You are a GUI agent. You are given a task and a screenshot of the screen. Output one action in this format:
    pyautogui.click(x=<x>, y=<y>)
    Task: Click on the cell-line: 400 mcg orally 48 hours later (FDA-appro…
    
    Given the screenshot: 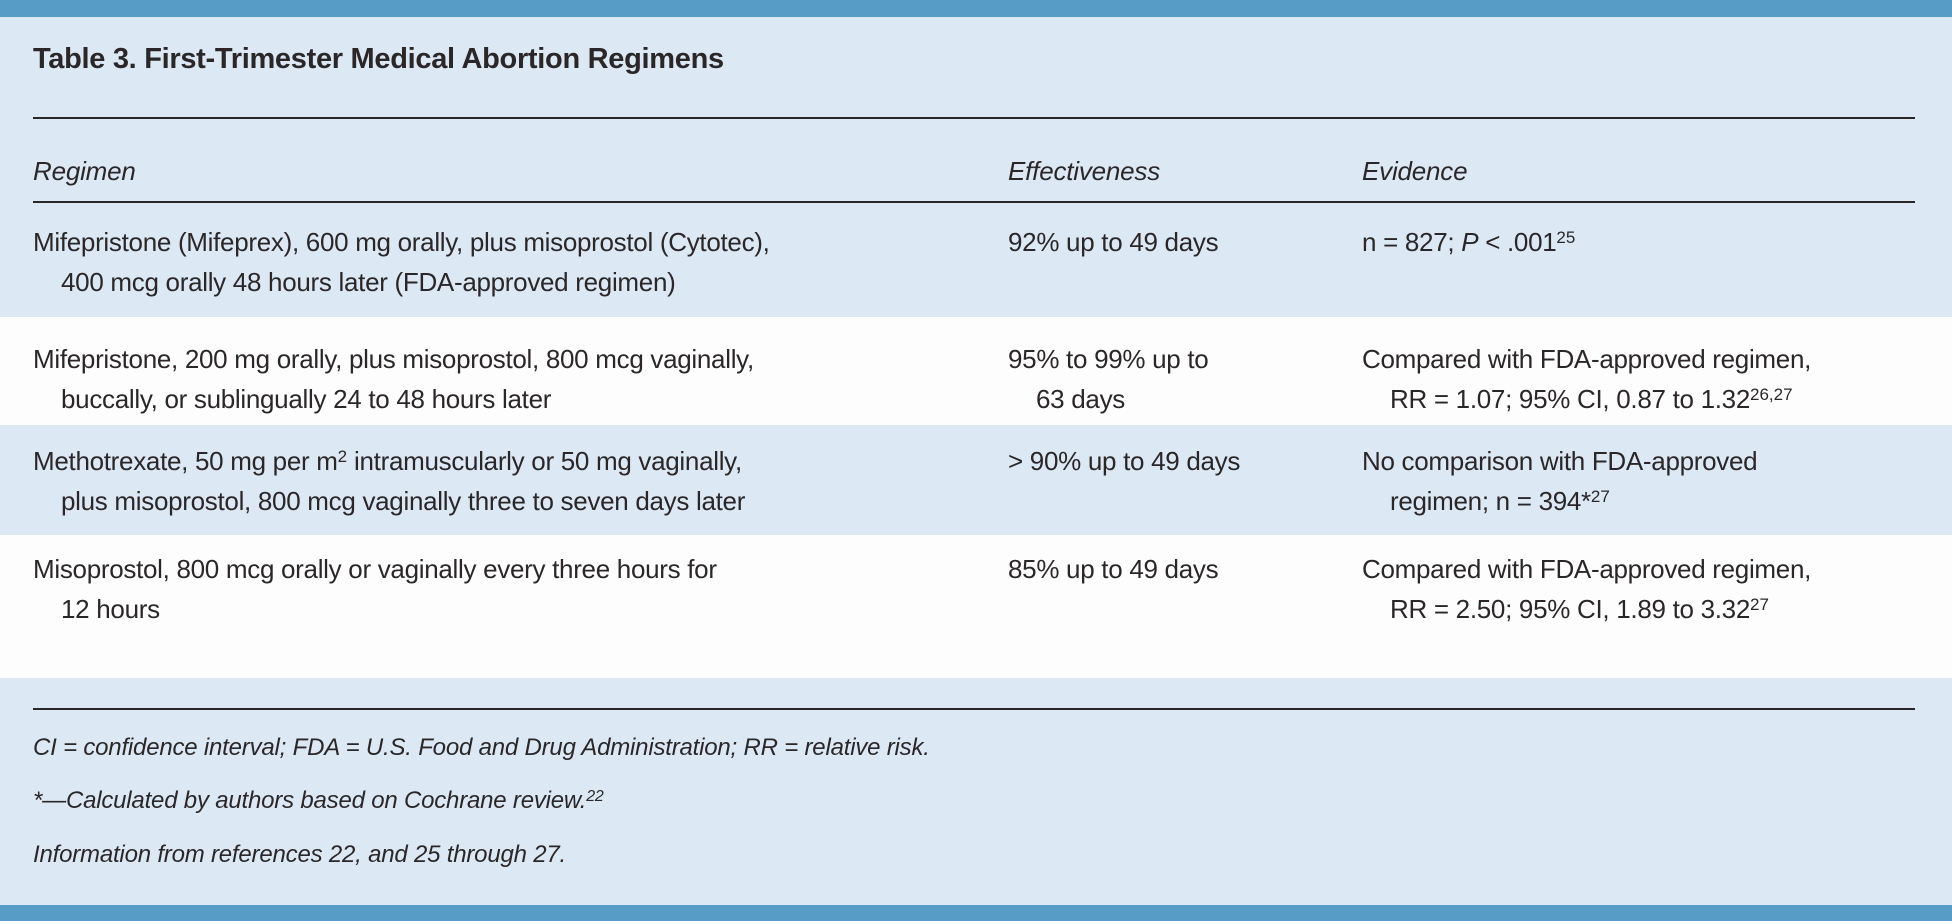 What is the action you would take?
    pyautogui.click(x=368, y=282)
    